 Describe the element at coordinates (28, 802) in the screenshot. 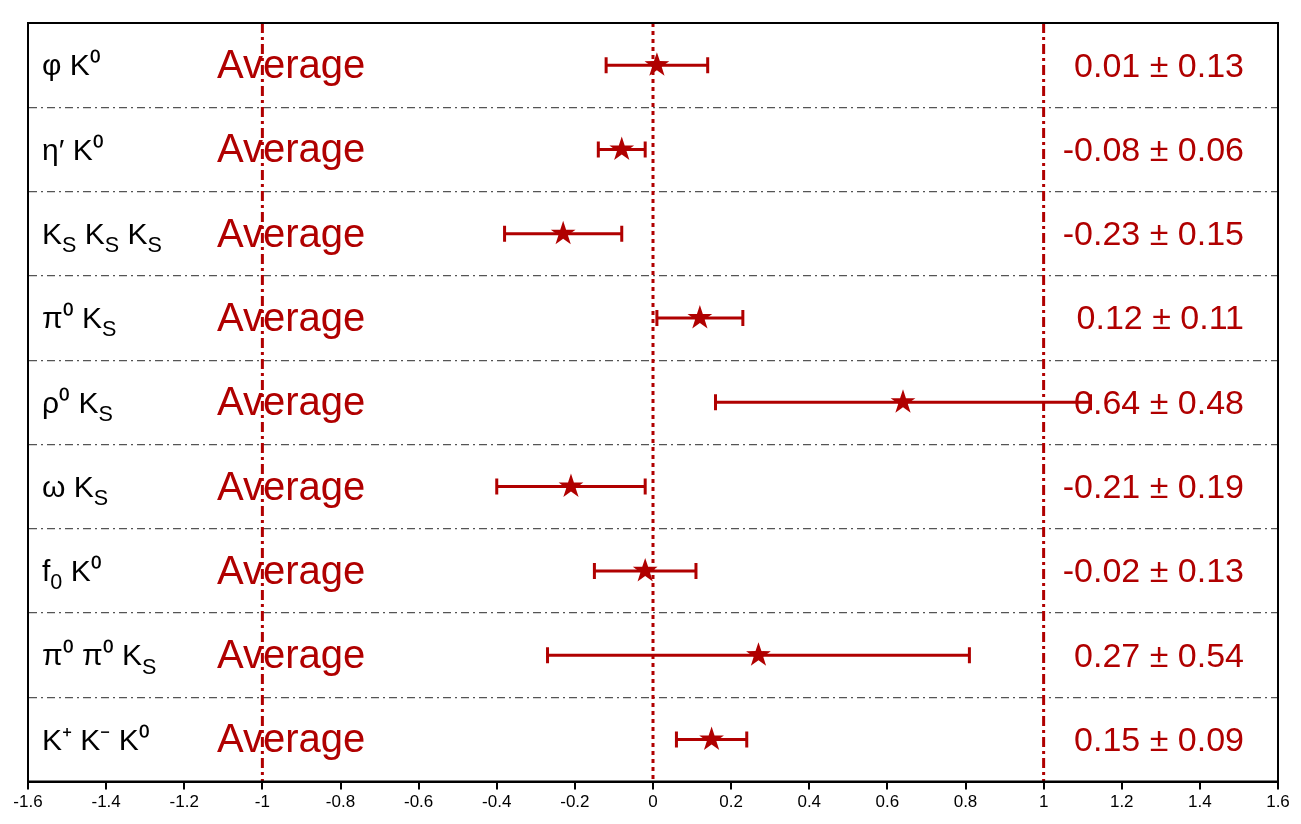

I see `x-tick-label: -1.6` at that location.